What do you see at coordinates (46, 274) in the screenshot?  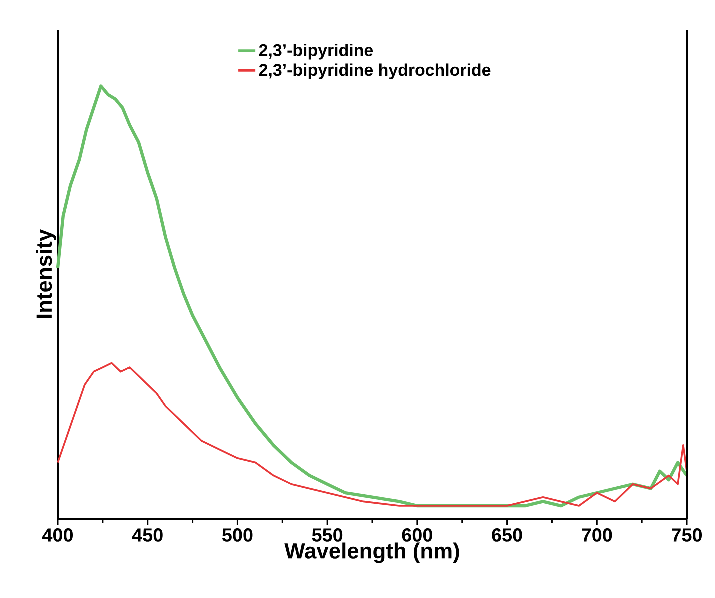 I see `y-axis-title: Intensity` at bounding box center [46, 274].